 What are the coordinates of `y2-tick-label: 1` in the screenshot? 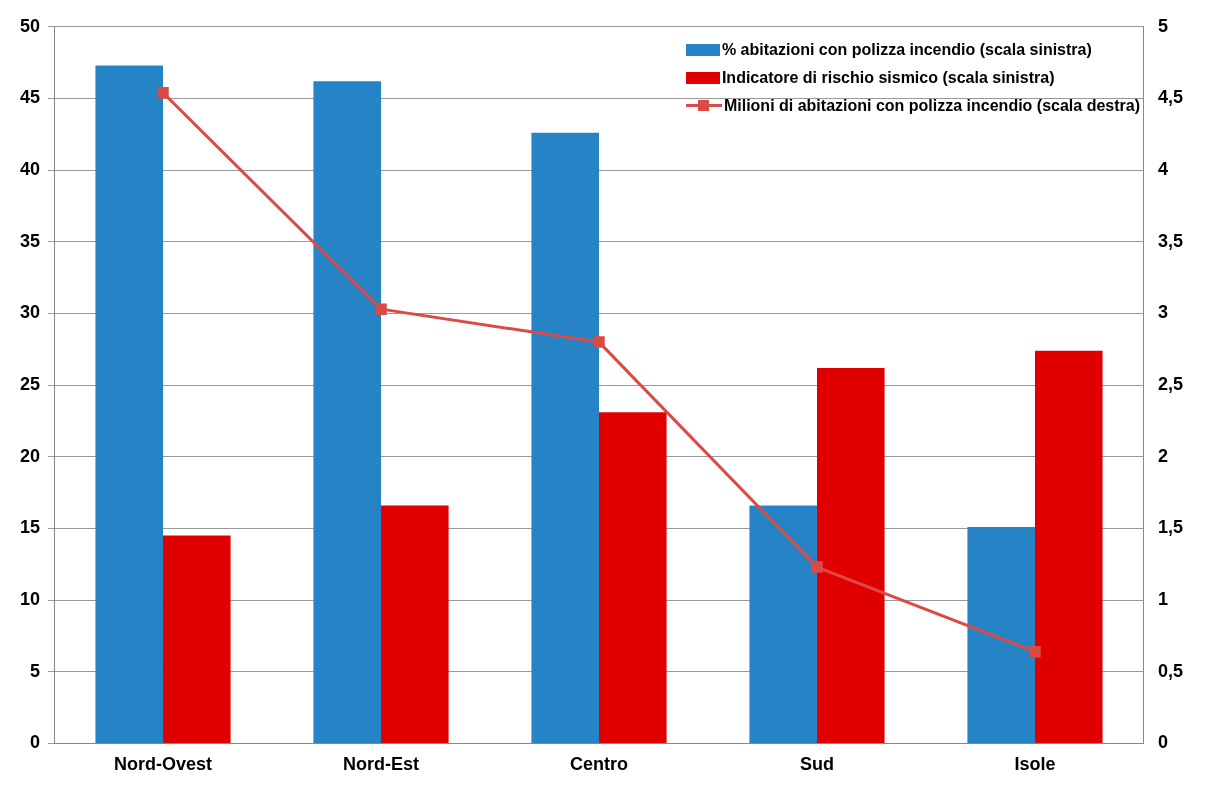 It's located at (1162, 599).